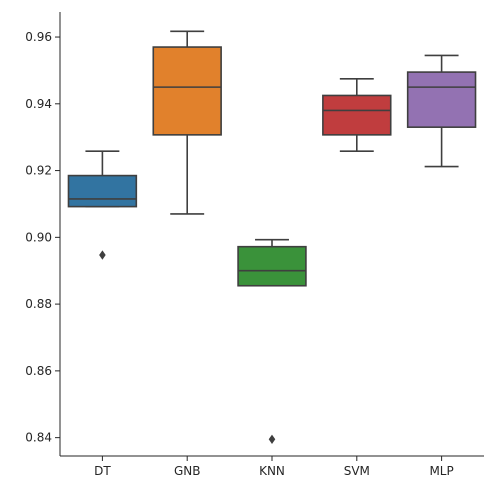 Image resolution: width=485 pixels, height=485 pixels. I want to click on box-dt, so click(102, 205).